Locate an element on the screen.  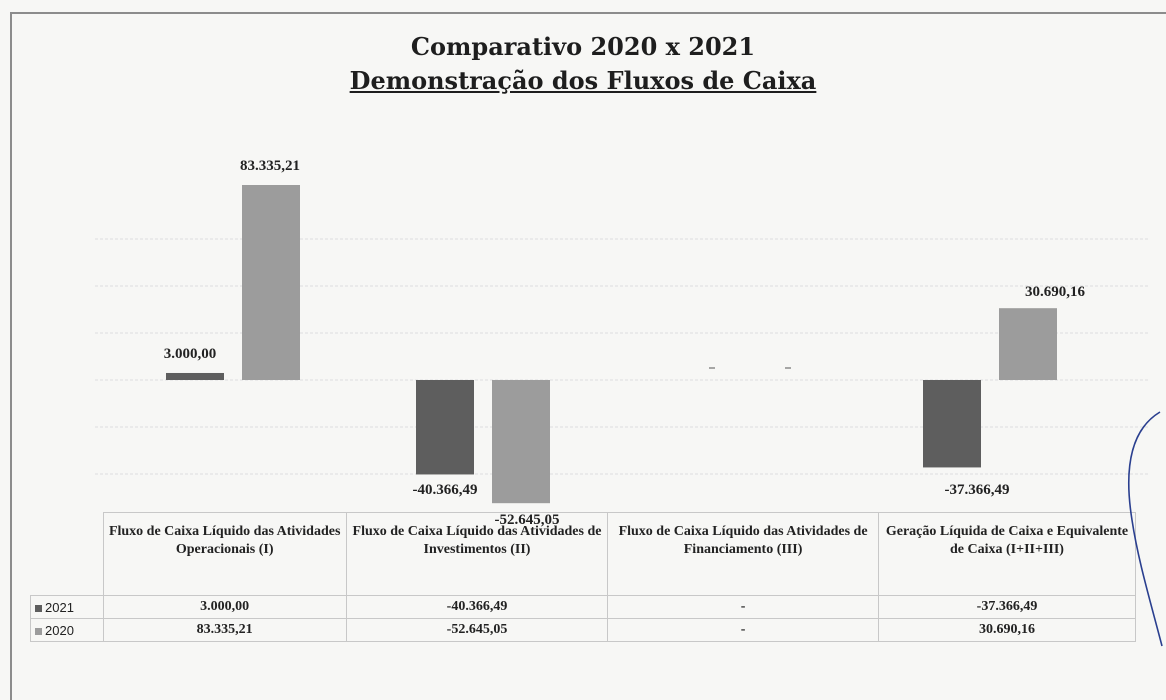
series-name: 2020 is located at coordinates (59, 630).